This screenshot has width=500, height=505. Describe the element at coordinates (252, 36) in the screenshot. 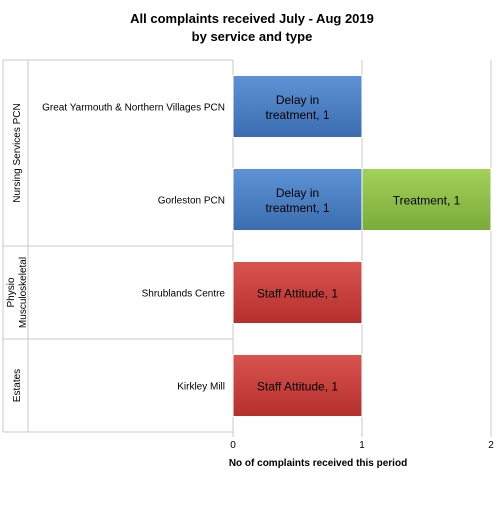

I see `chart-title-line-2: by service and type` at that location.